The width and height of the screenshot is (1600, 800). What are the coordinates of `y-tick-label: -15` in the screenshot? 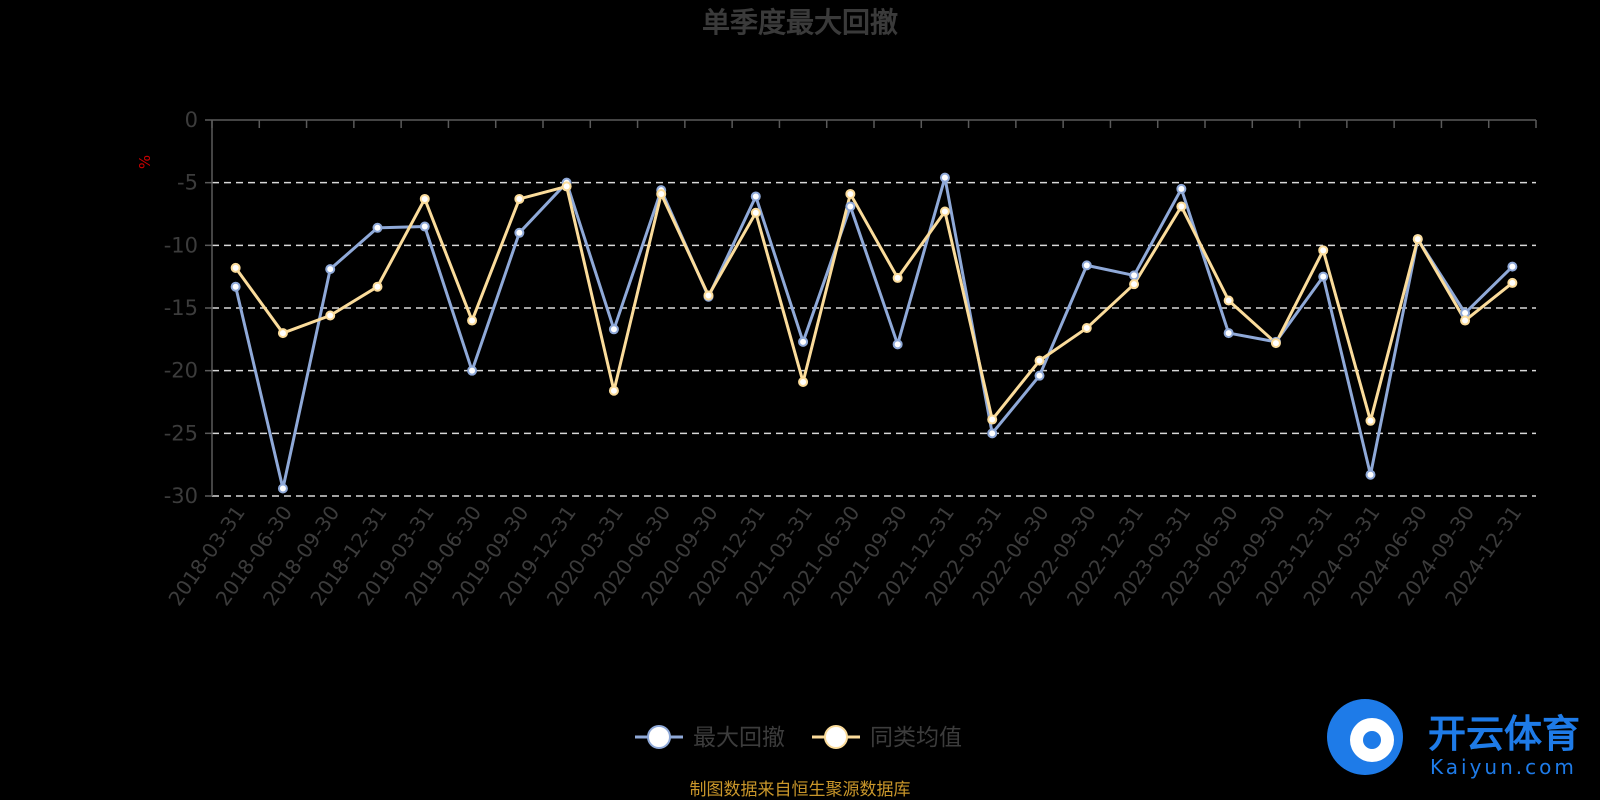 It's located at (181, 308).